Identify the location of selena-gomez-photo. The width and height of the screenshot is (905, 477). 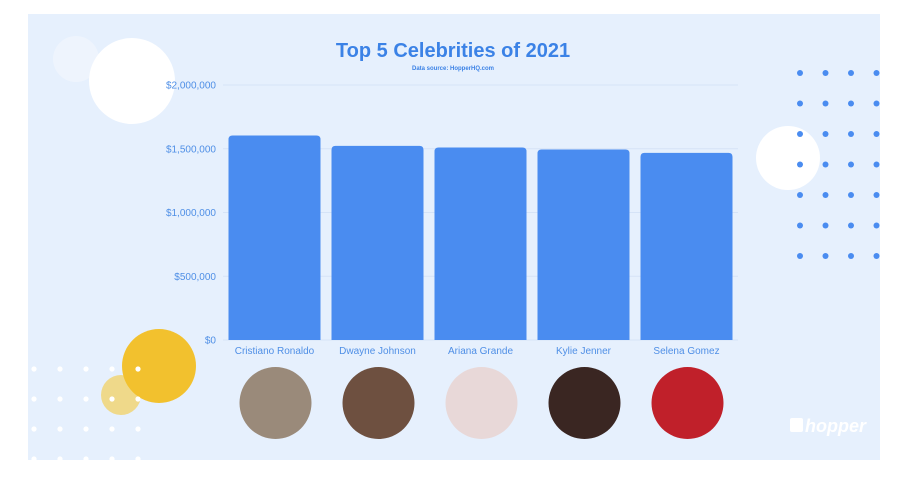
(687, 403).